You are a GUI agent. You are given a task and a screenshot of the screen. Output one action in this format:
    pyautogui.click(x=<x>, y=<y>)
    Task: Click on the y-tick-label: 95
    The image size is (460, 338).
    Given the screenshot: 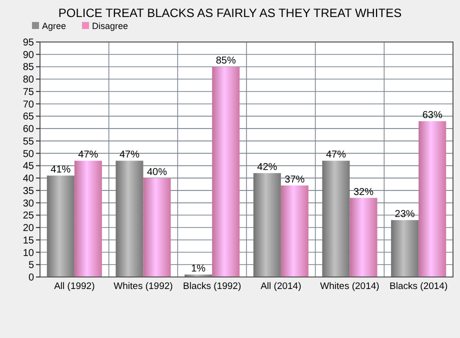 What is the action you would take?
    pyautogui.click(x=28, y=43)
    